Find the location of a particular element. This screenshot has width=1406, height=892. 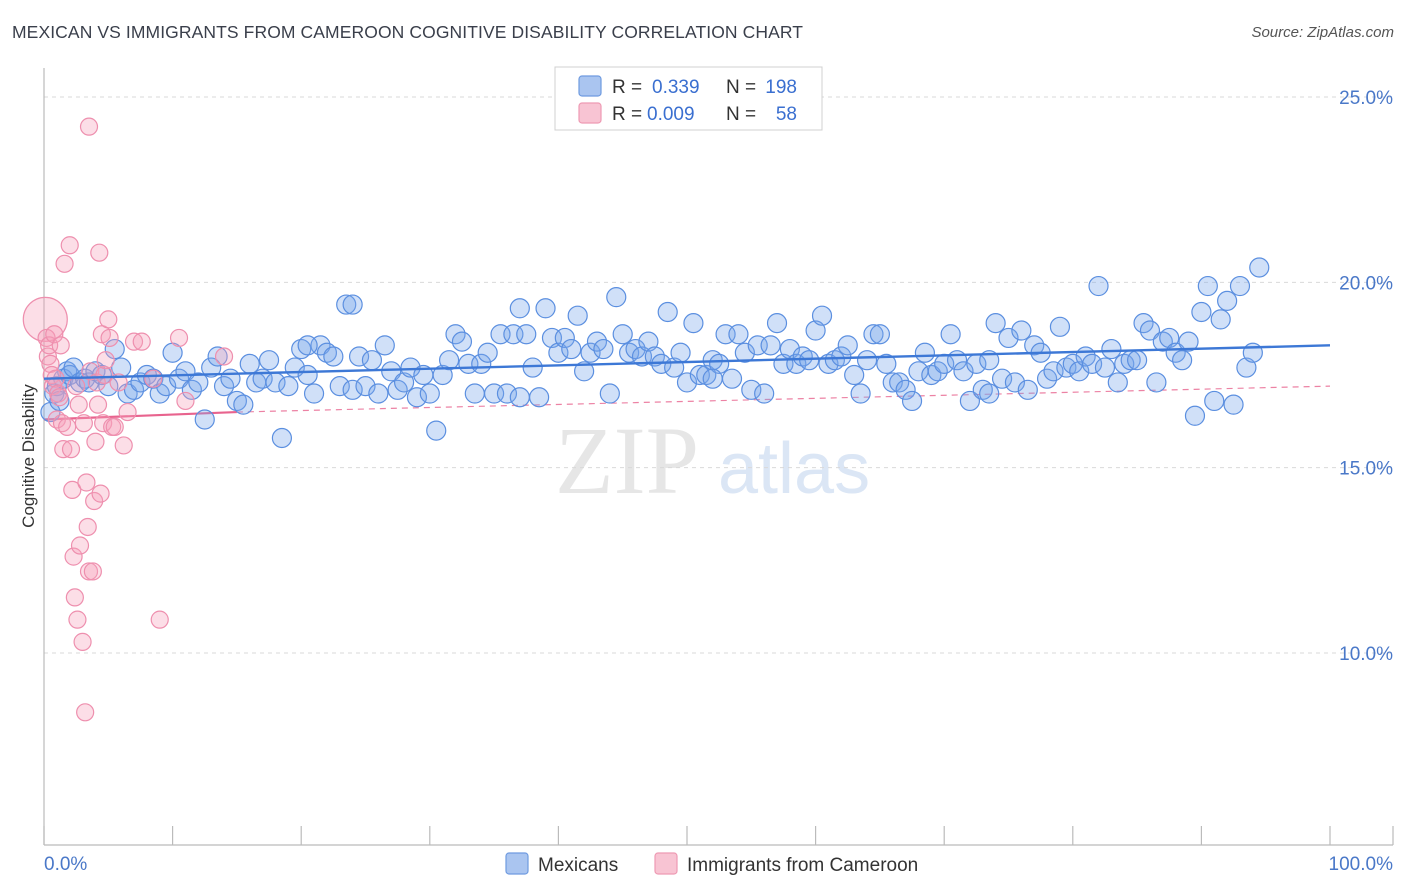

legend-r-label-1: R = is located at coordinates (627, 87).